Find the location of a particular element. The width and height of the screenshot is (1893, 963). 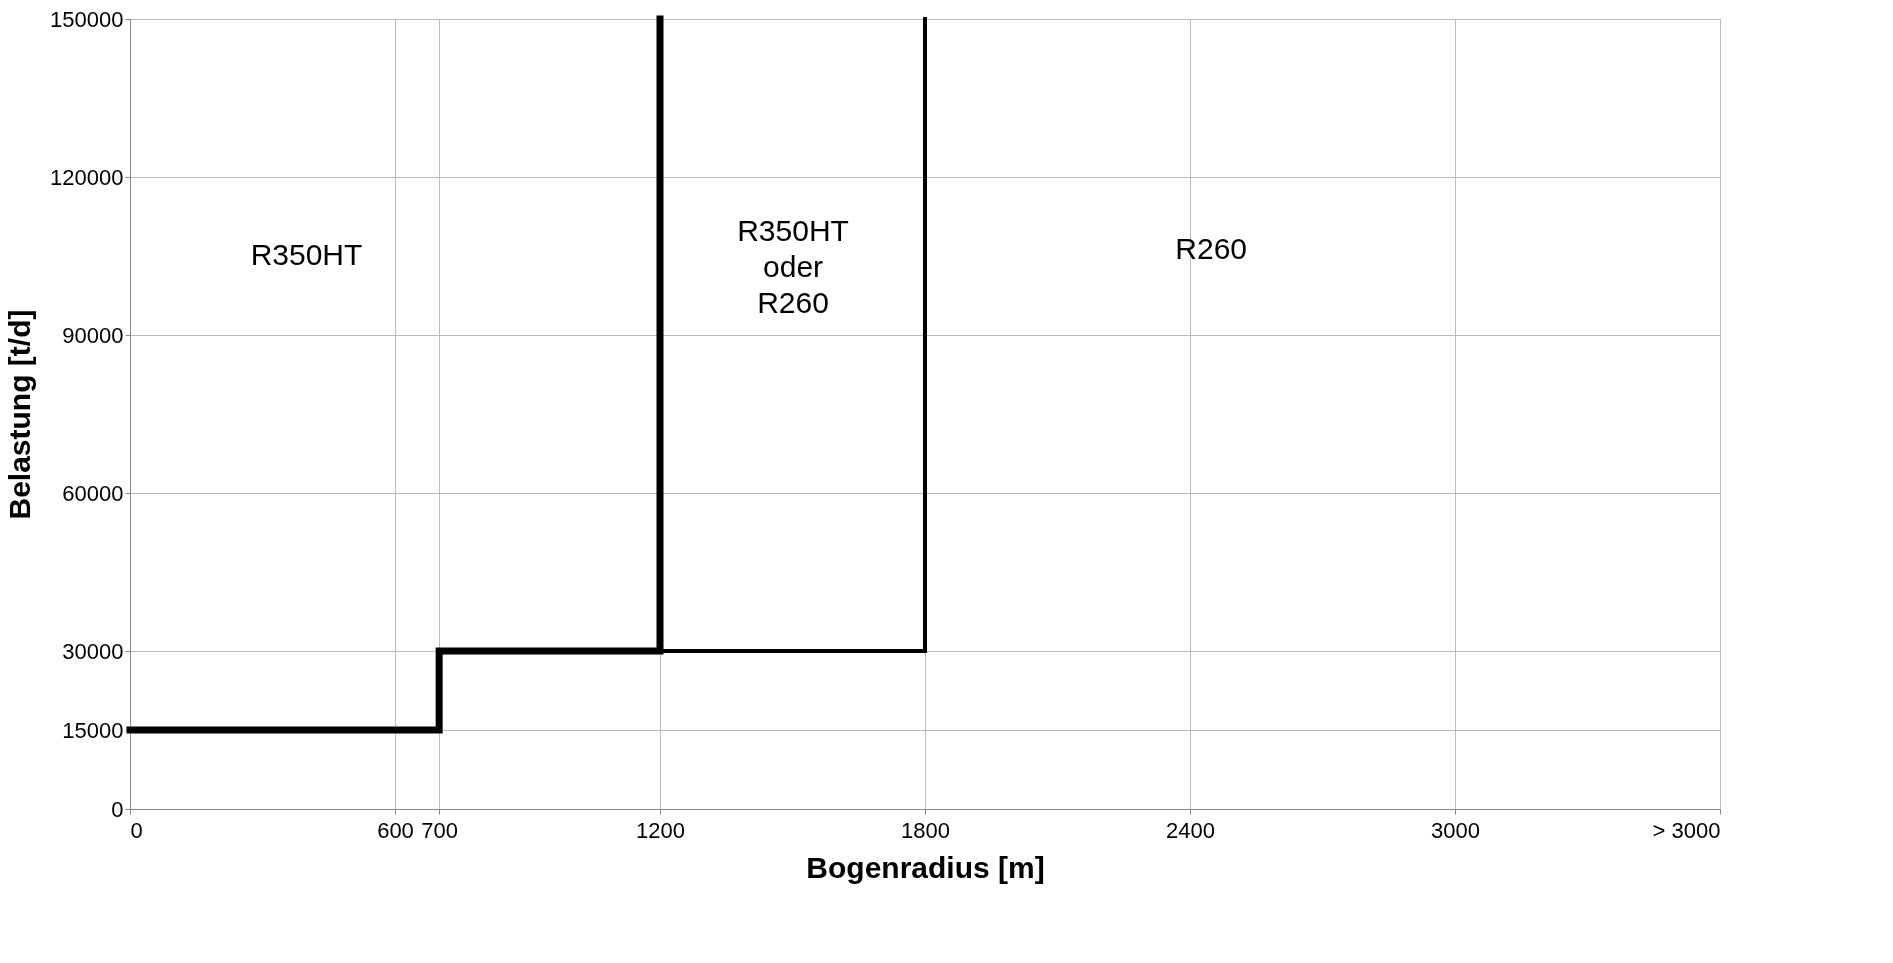

annotation: R350HT is located at coordinates (306, 254).